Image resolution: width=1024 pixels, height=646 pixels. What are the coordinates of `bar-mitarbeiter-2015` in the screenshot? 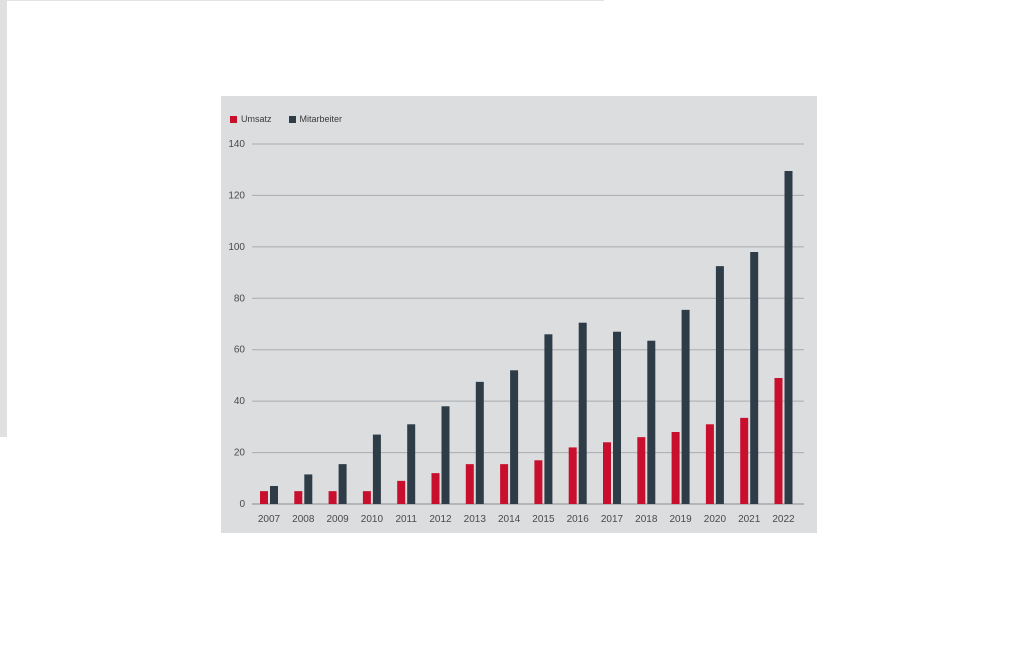 It's located at (548, 419).